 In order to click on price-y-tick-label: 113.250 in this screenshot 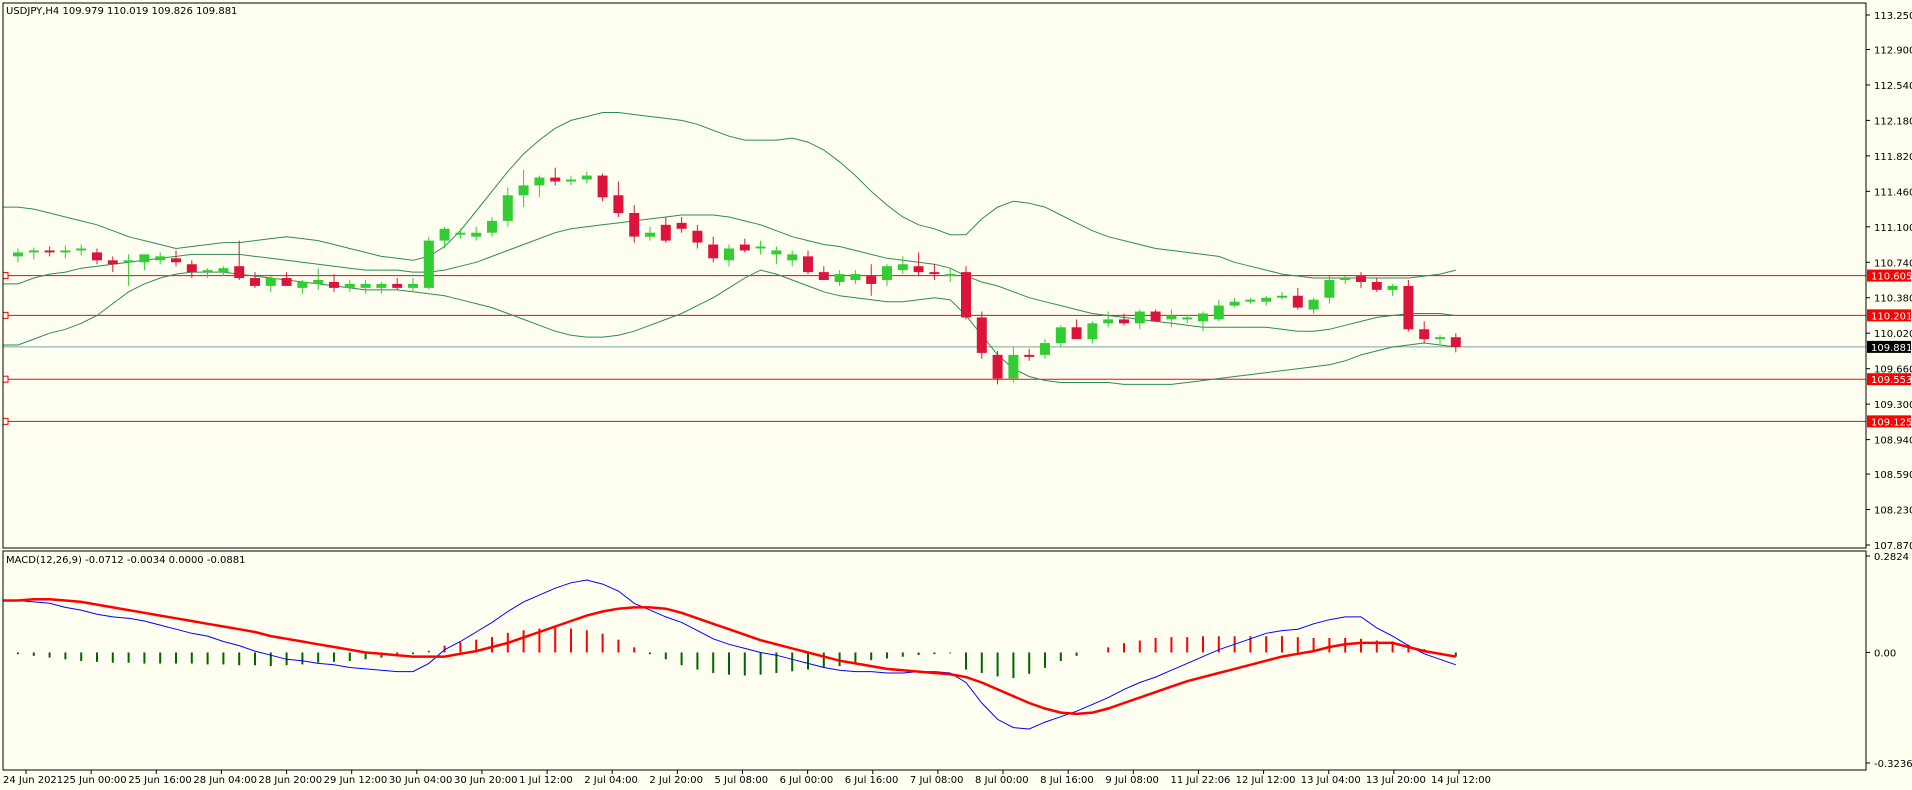, I will do `click(1893, 16)`.